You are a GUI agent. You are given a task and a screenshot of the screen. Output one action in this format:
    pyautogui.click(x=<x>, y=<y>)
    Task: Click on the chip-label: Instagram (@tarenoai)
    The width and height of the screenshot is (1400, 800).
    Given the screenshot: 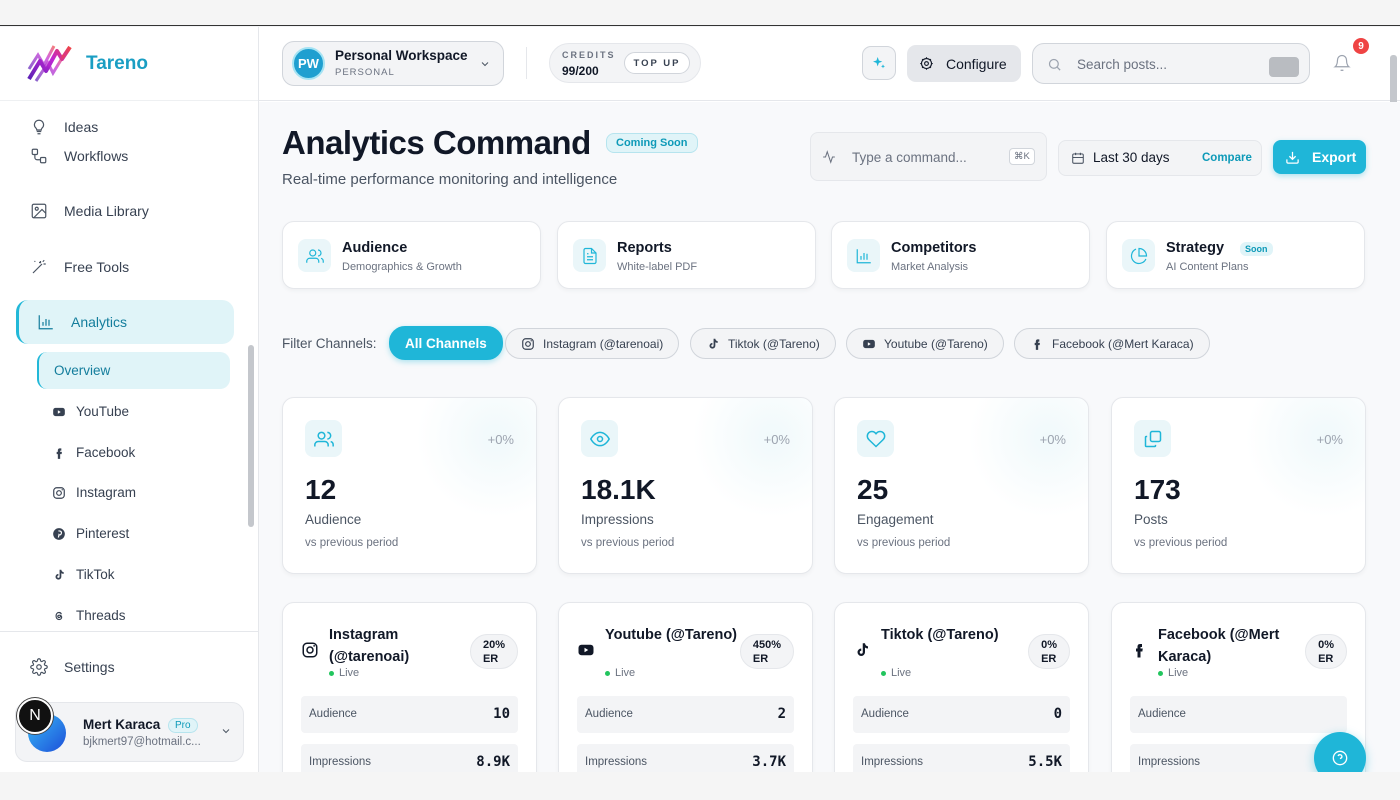 What is the action you would take?
    pyautogui.click(x=603, y=343)
    